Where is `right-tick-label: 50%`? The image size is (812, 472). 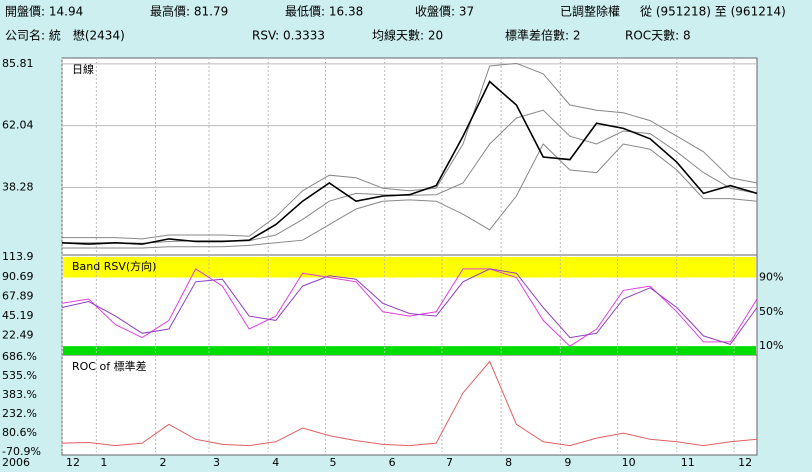 right-tick-label: 50% is located at coordinates (771, 311).